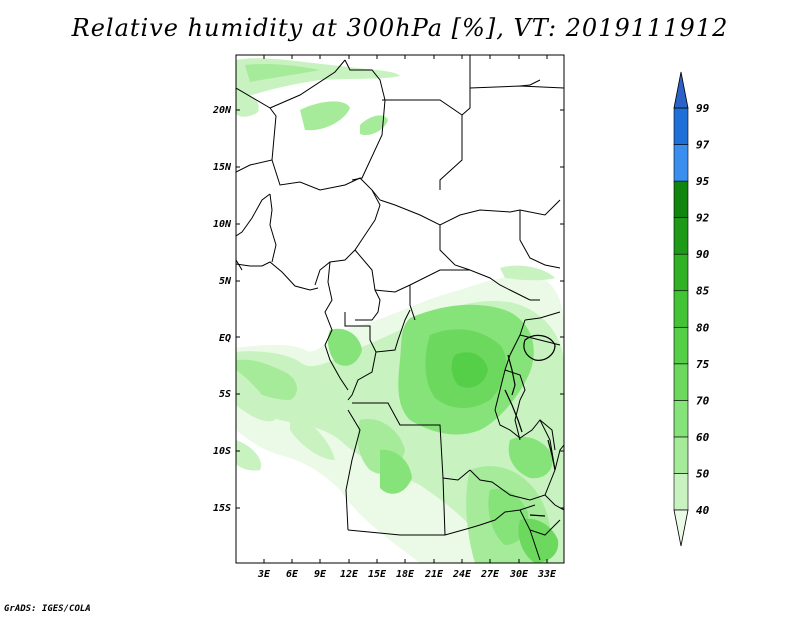 The image size is (800, 618). What do you see at coordinates (320, 574) in the screenshot?
I see `lon-label-9e: 9E` at bounding box center [320, 574].